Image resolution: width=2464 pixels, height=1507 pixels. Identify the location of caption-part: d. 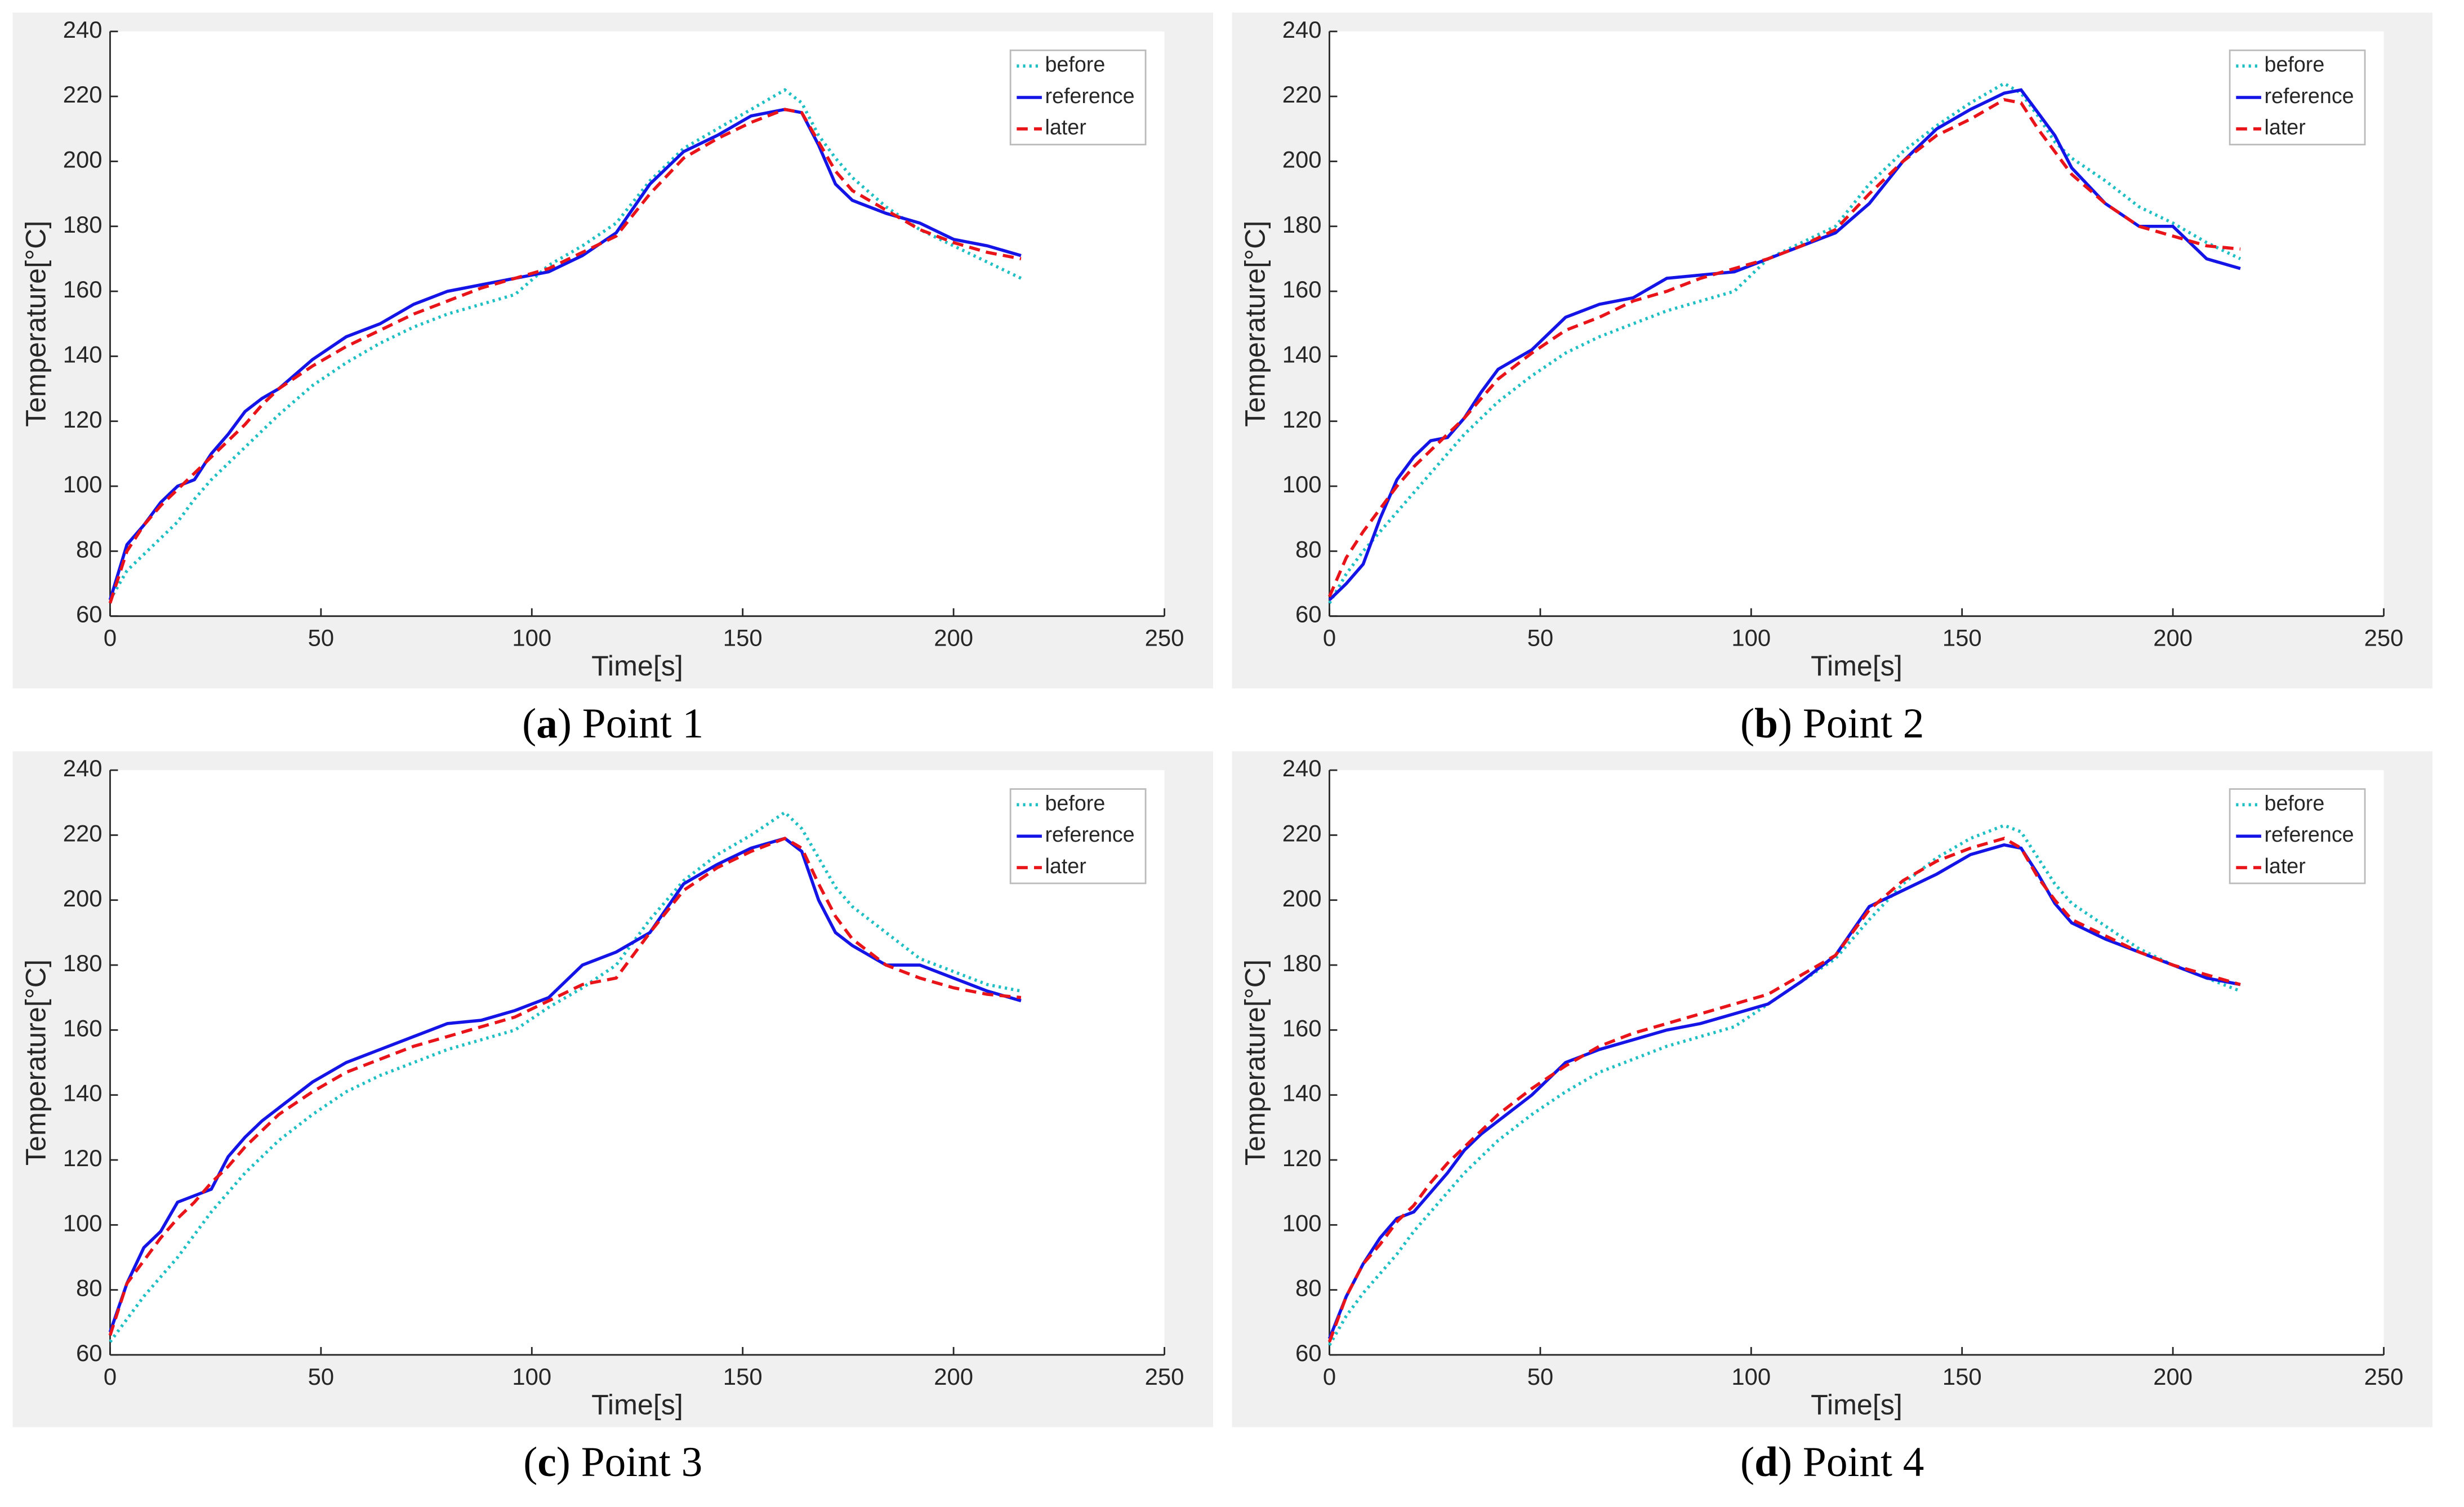
(1766, 1462).